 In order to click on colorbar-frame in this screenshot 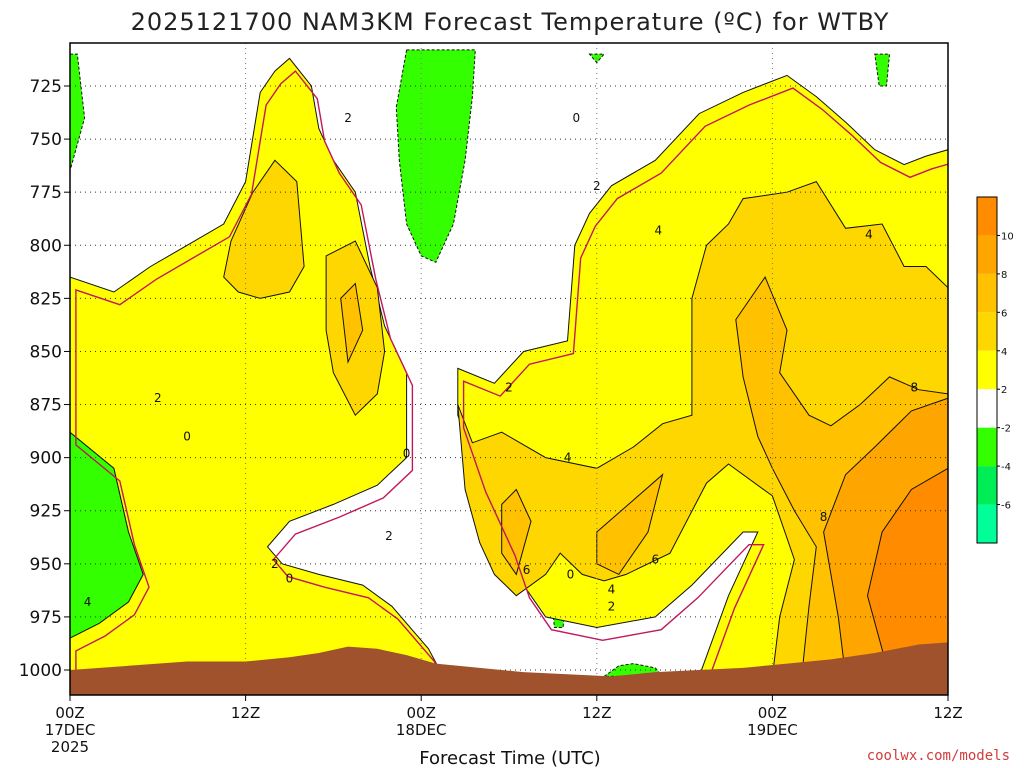, I will do `click(987, 370)`.